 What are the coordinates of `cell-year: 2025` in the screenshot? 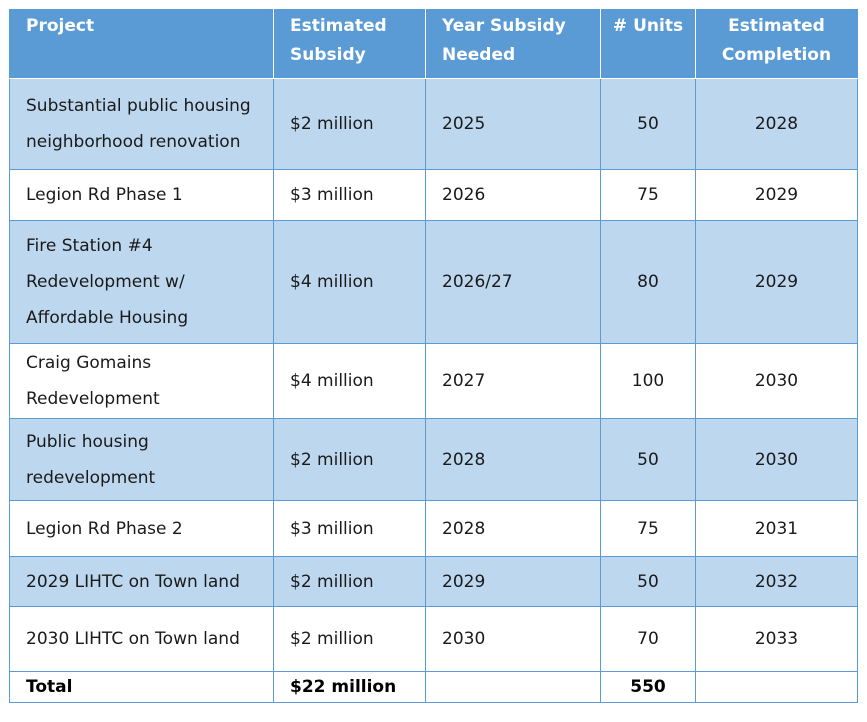 It's located at (513, 124).